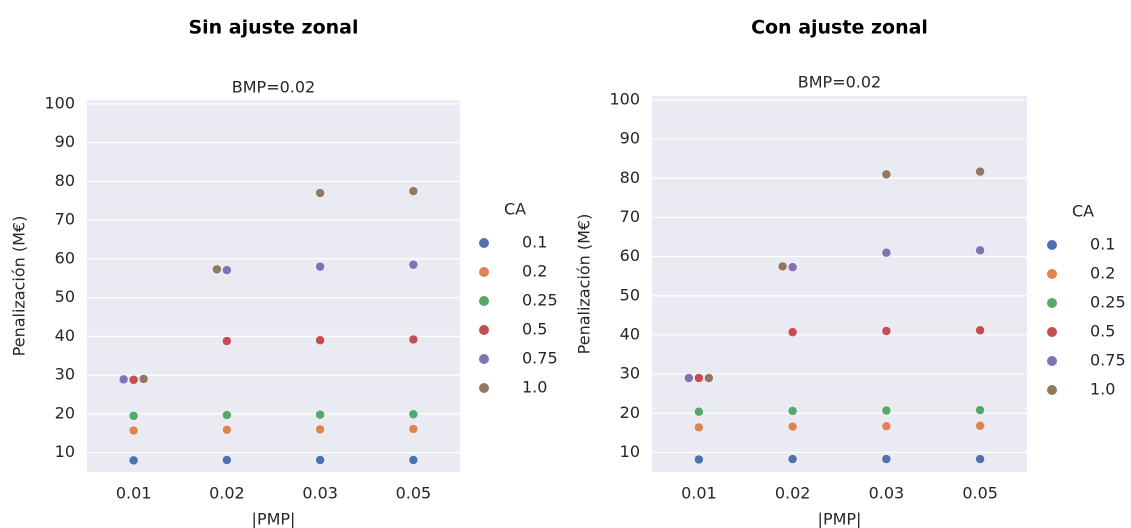  What do you see at coordinates (540, 358) in the screenshot?
I see `legend-label: 0.75` at bounding box center [540, 358].